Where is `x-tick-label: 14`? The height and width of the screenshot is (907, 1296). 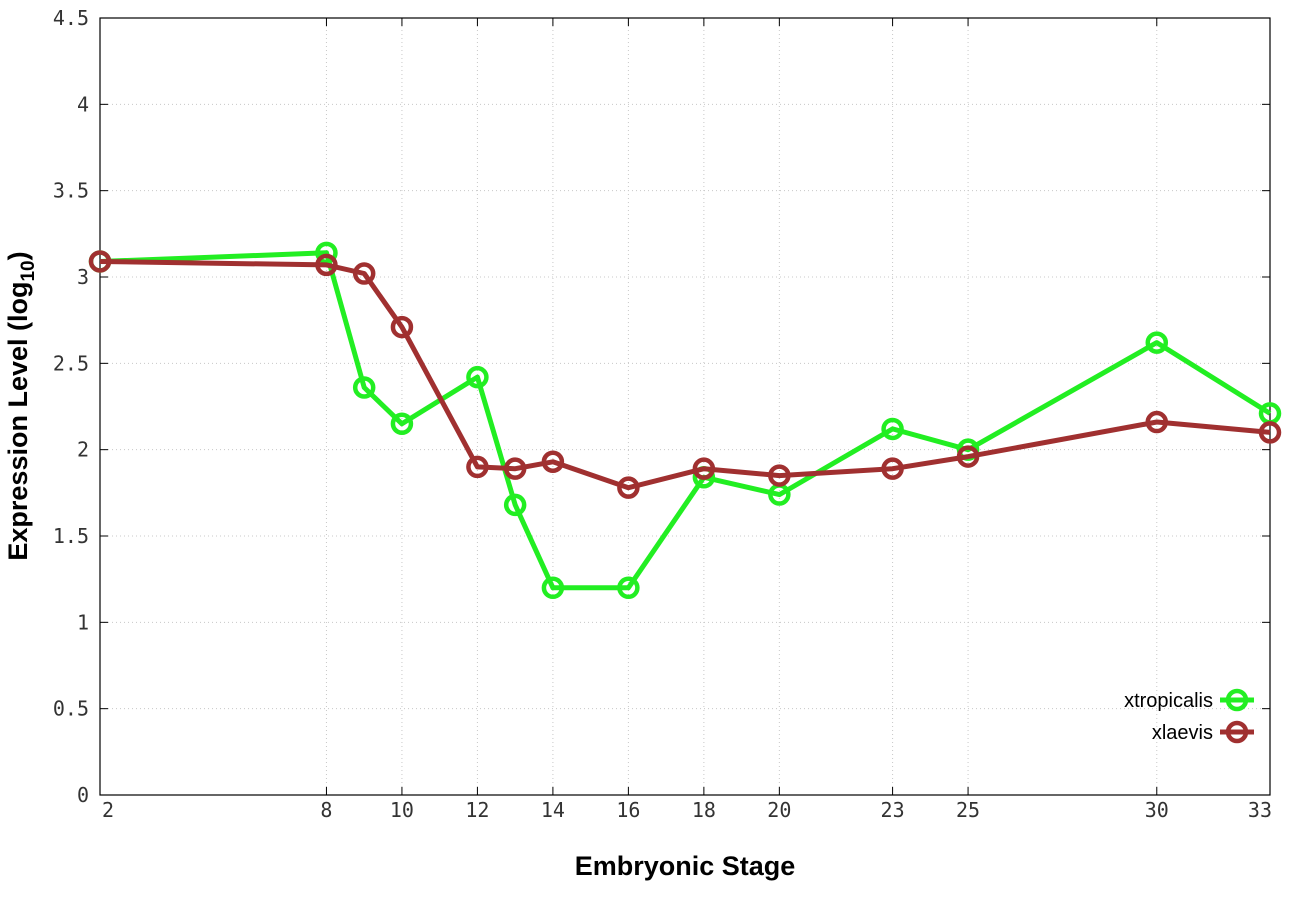 x-tick-label: 14 is located at coordinates (553, 810).